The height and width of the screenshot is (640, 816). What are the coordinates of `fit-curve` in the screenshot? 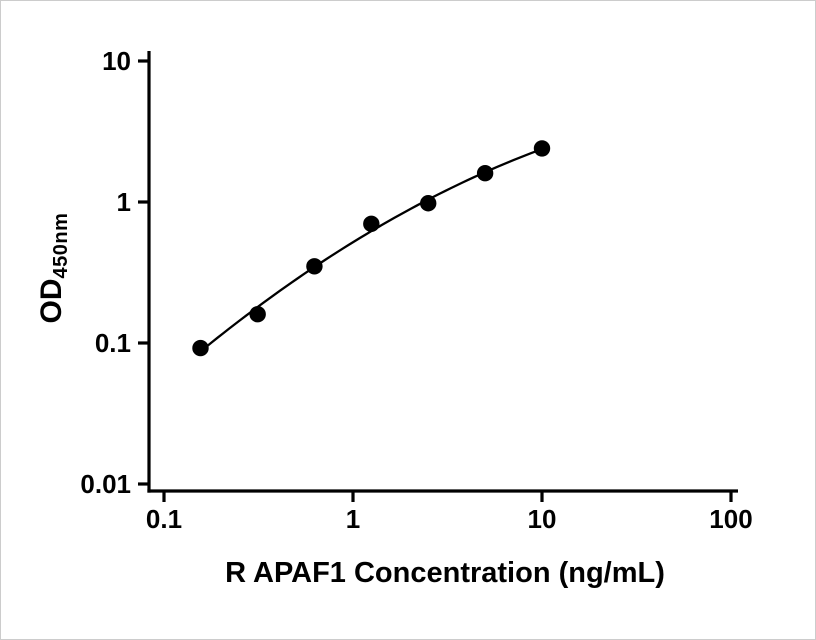 It's located at (371, 250).